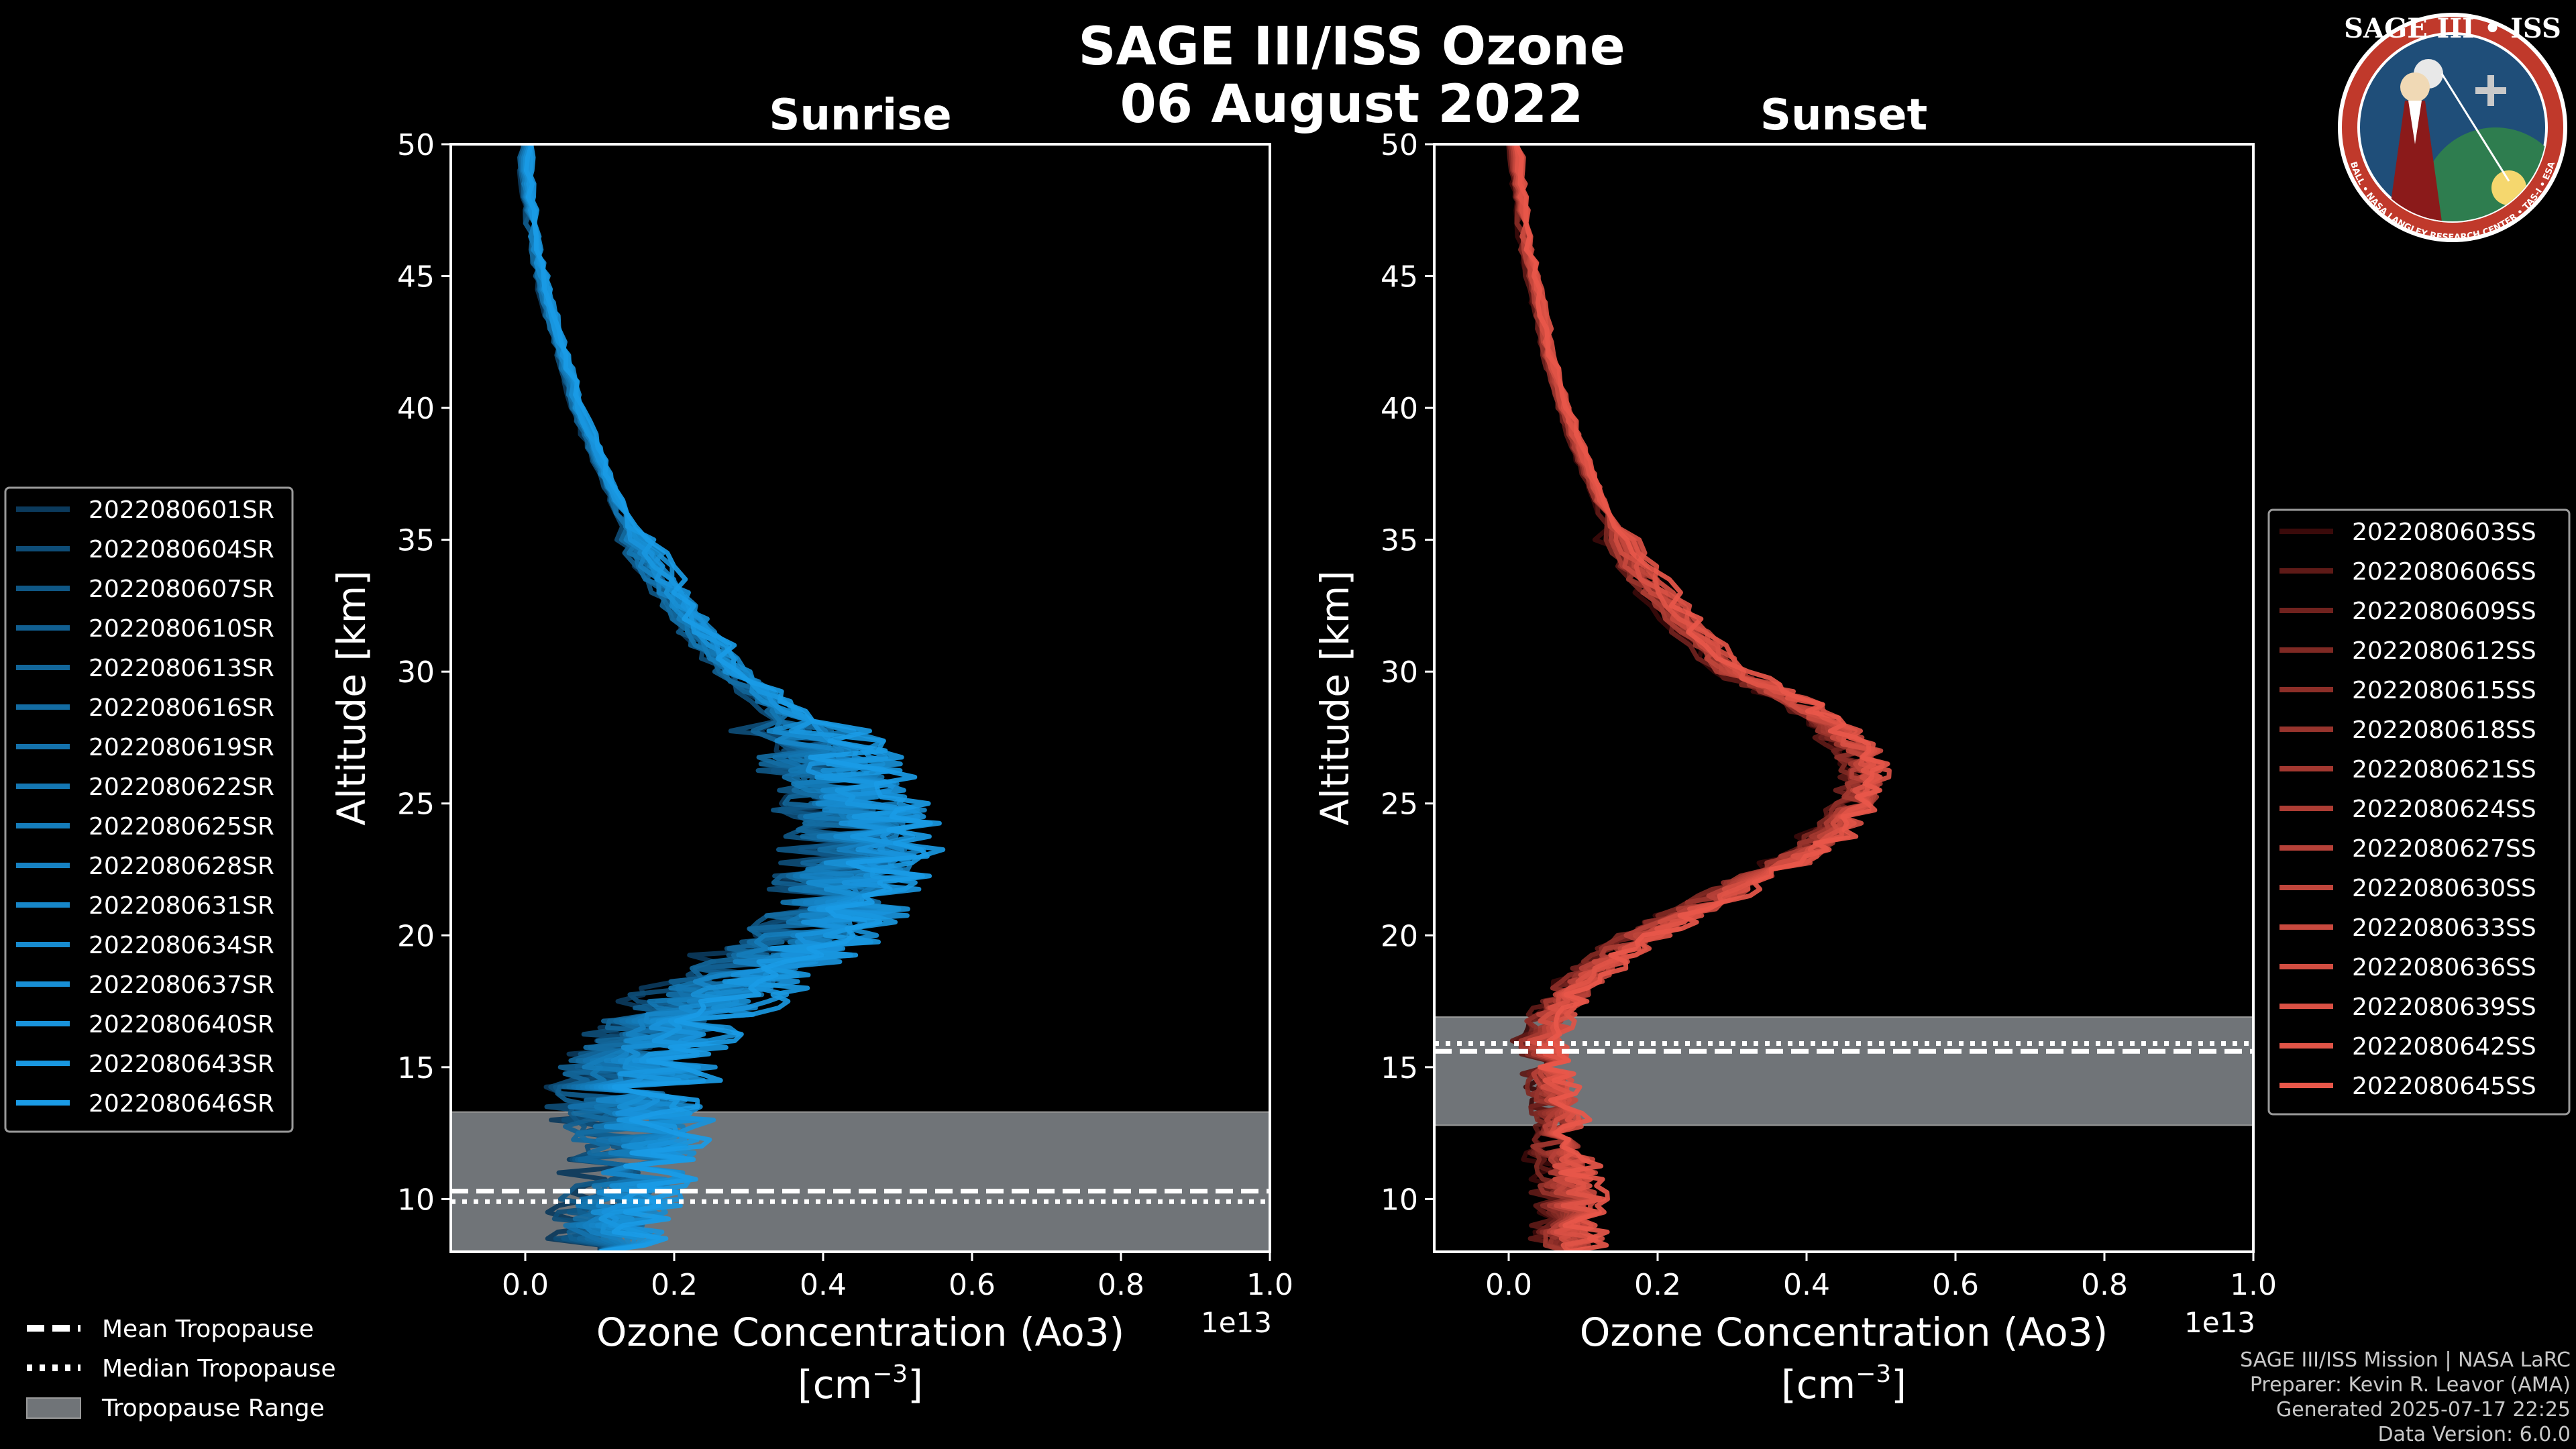  Describe the element at coordinates (2444, 770) in the screenshot. I see `legend-entry-2022080621SS: 2022080621SS` at that location.